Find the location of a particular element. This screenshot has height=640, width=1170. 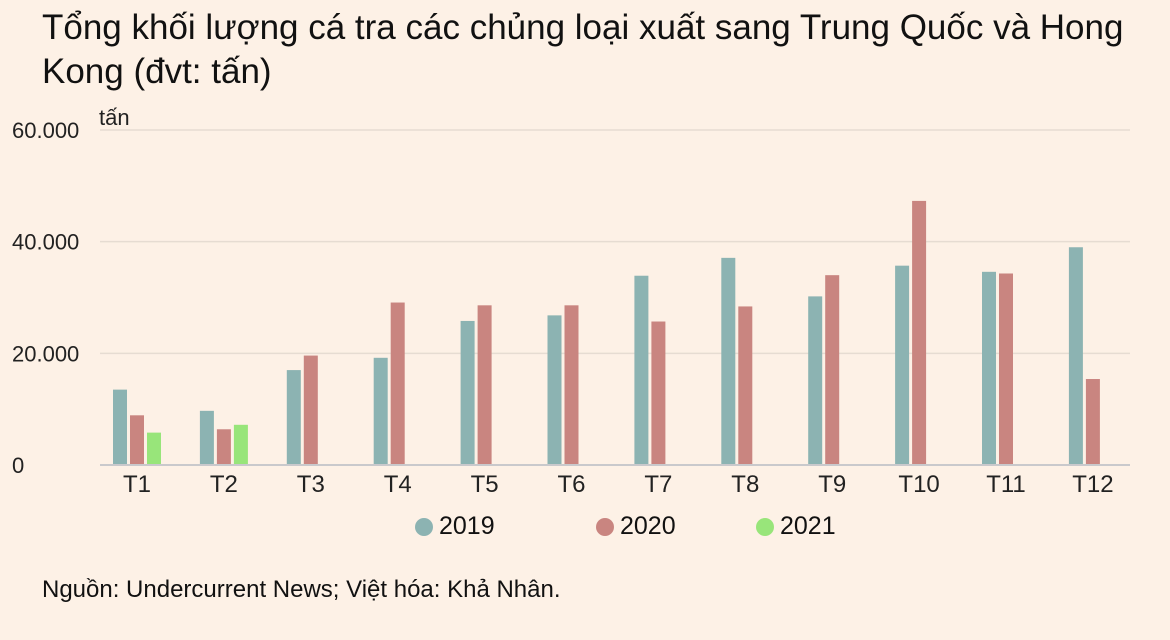

y-tick-labels: 0 20.000 40.000 60.000 is located at coordinates (45, 298).